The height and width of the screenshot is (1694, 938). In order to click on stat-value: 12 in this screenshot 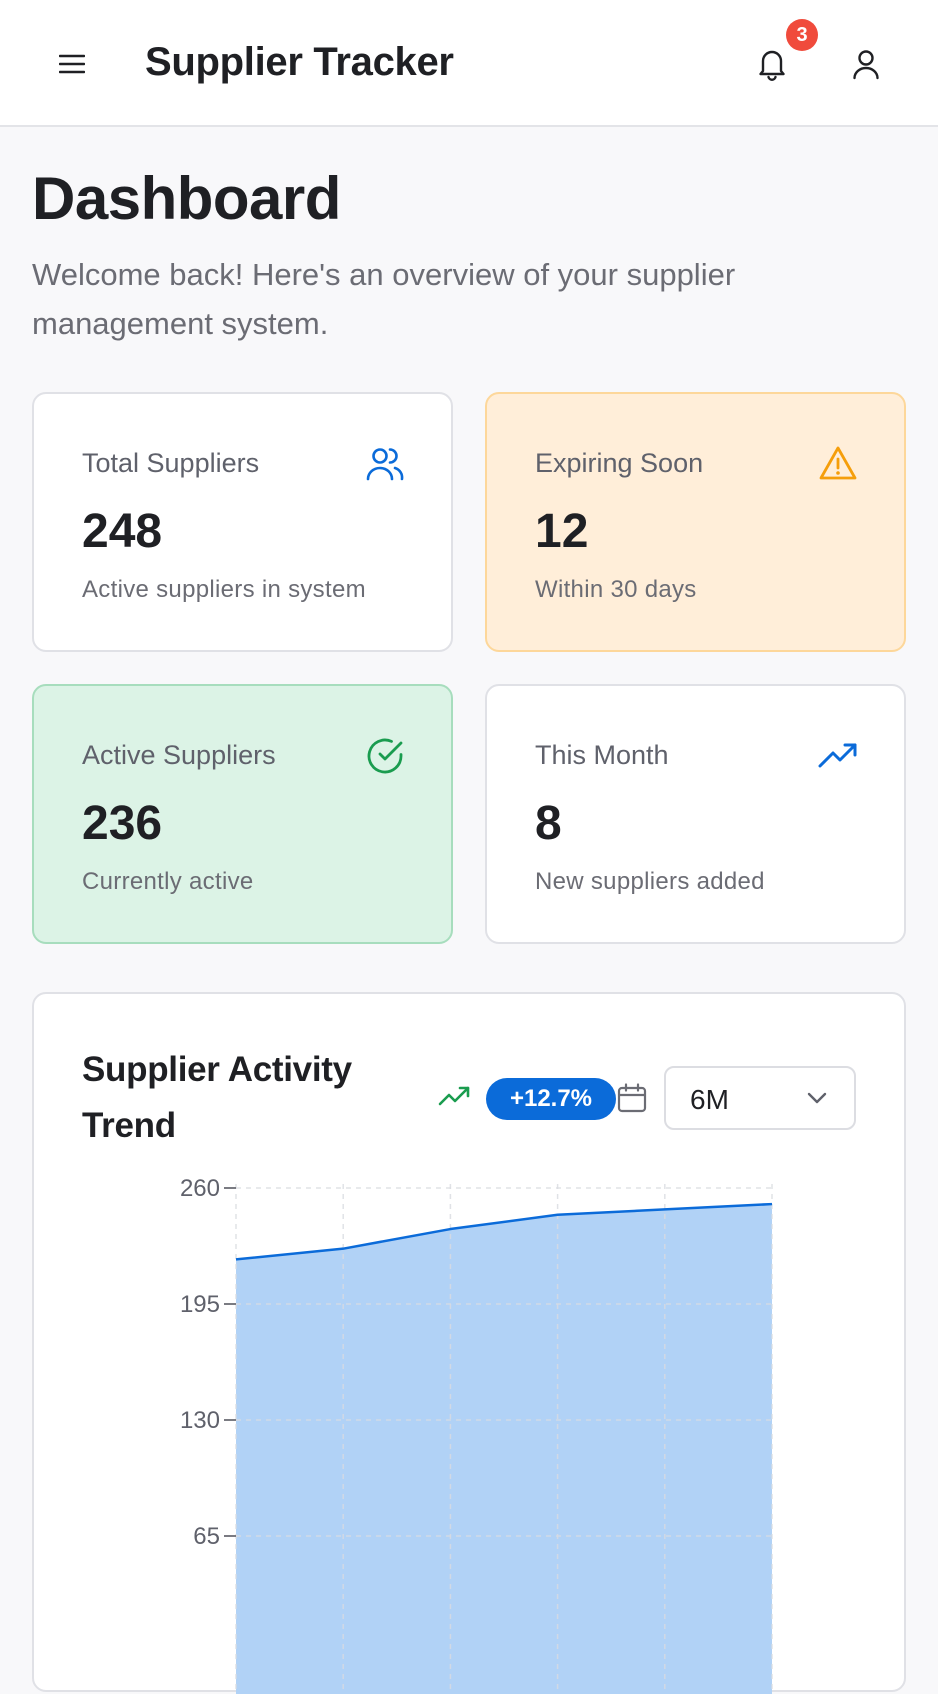, I will do `click(562, 531)`.